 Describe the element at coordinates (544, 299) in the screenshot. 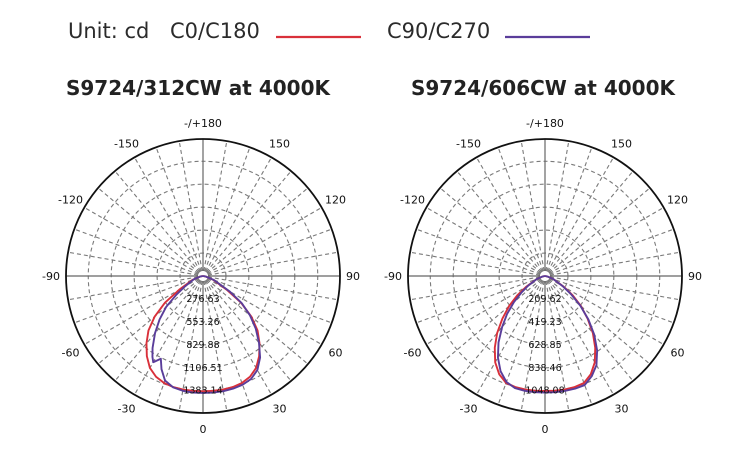

I see `ring-label: 209.62` at that location.